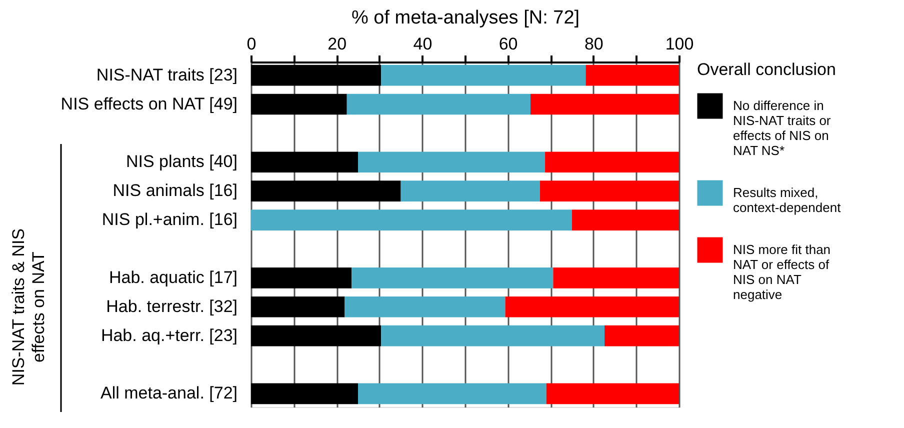 The image size is (904, 428). I want to click on legend-title: Overall conclusion, so click(766, 69).